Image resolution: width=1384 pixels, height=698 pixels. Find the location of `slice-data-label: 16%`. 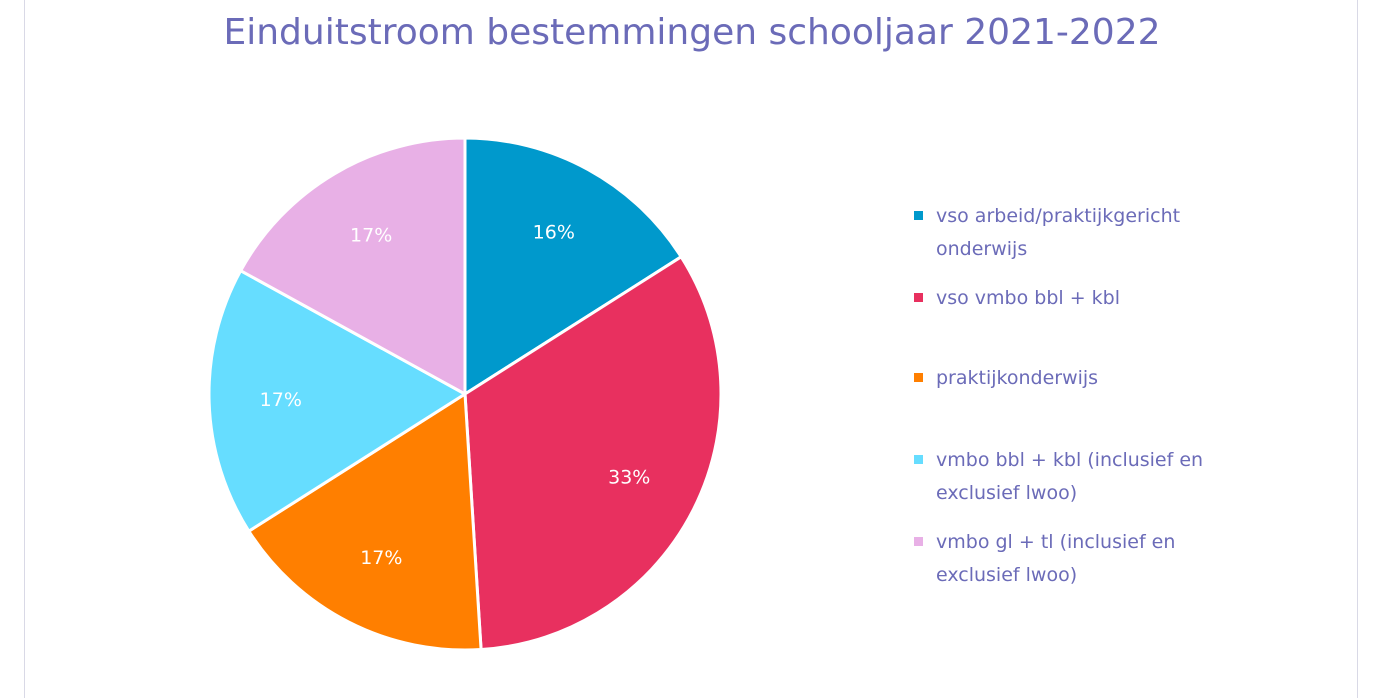

slice-data-label: 16% is located at coordinates (554, 232).